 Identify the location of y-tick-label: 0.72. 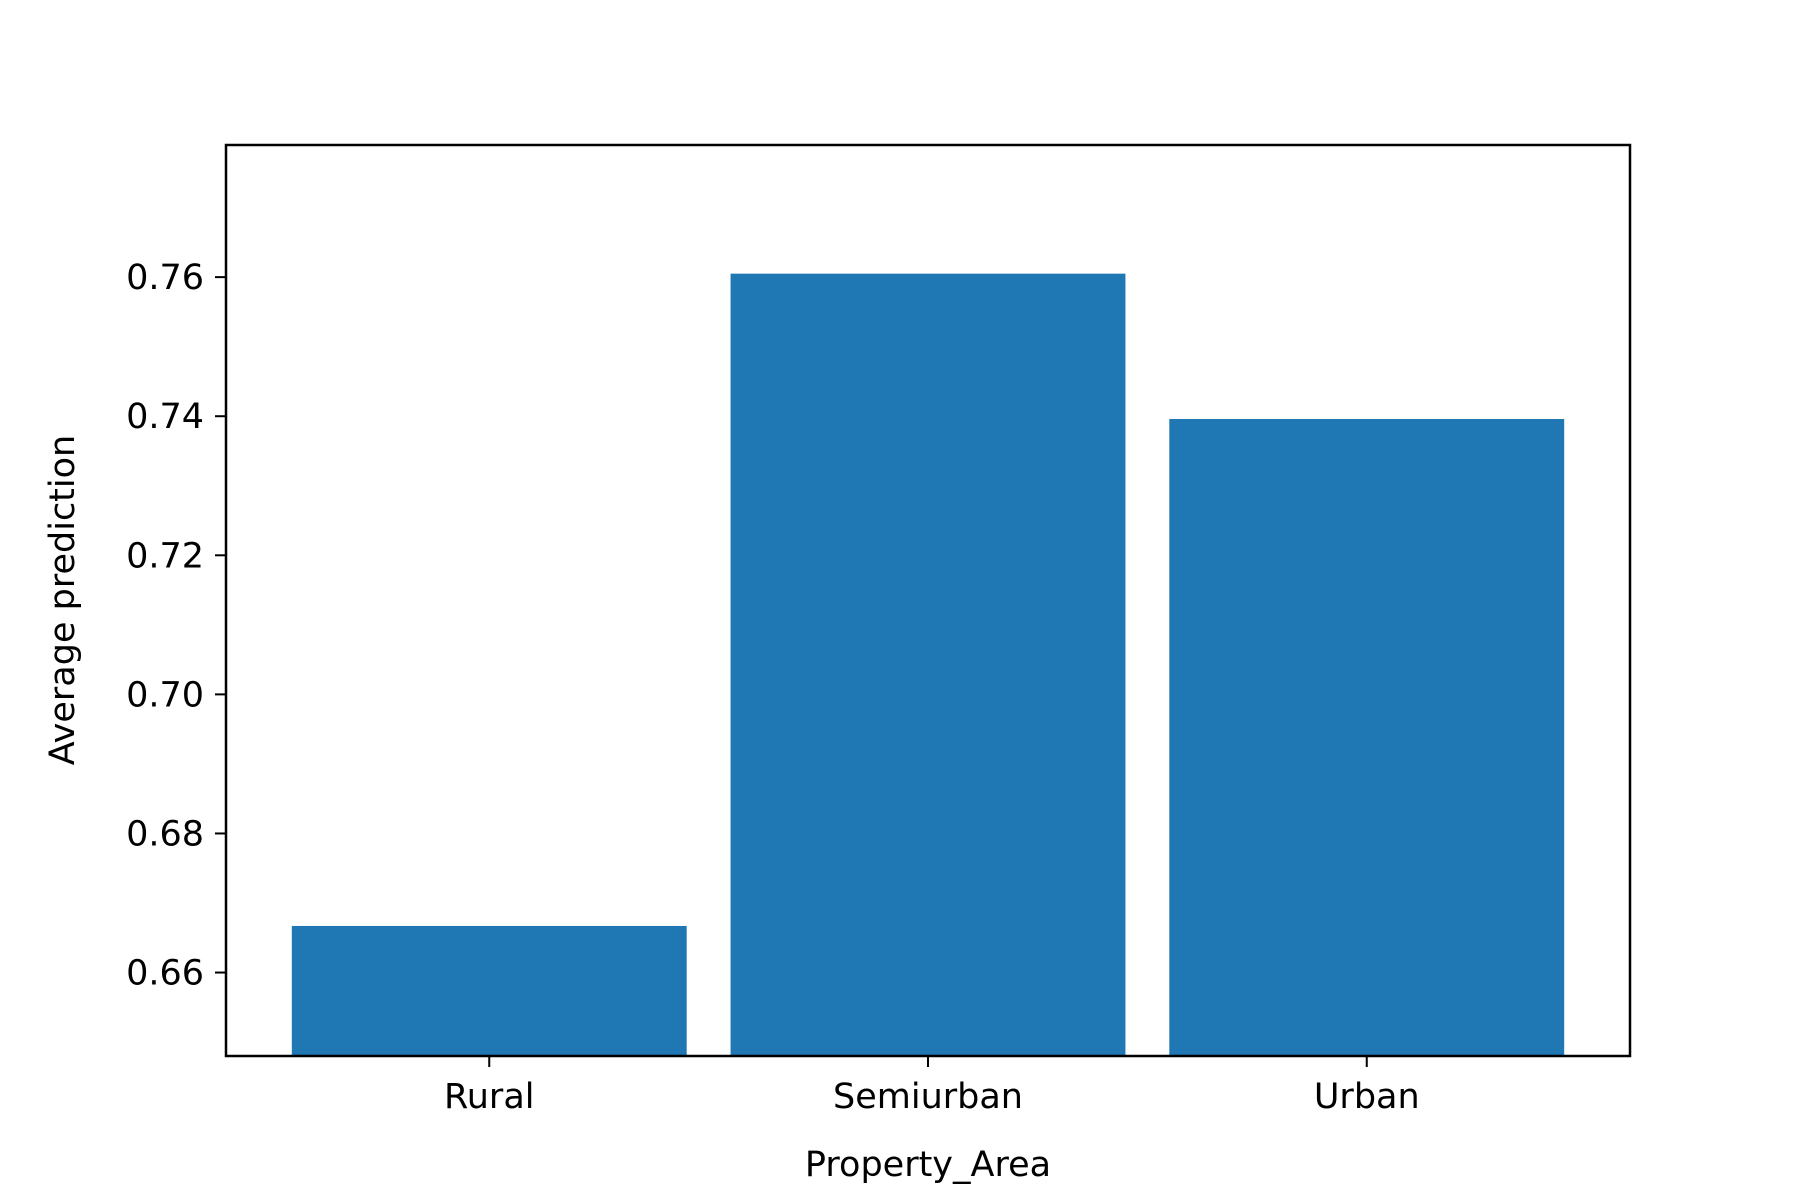
(165, 556).